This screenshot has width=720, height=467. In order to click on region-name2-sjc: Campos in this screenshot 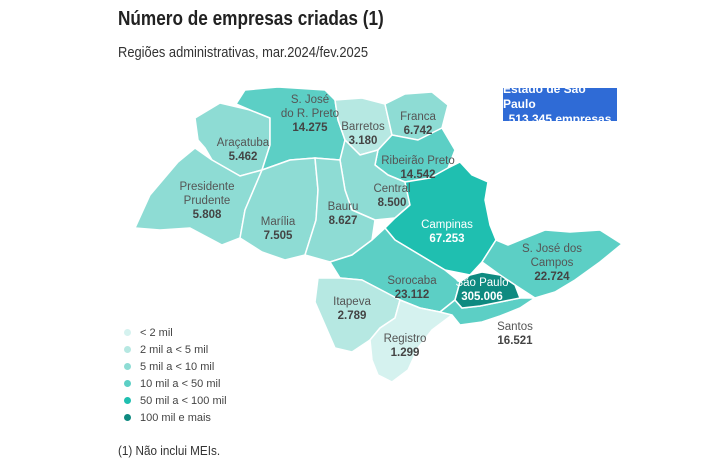, I will do `click(552, 263)`.